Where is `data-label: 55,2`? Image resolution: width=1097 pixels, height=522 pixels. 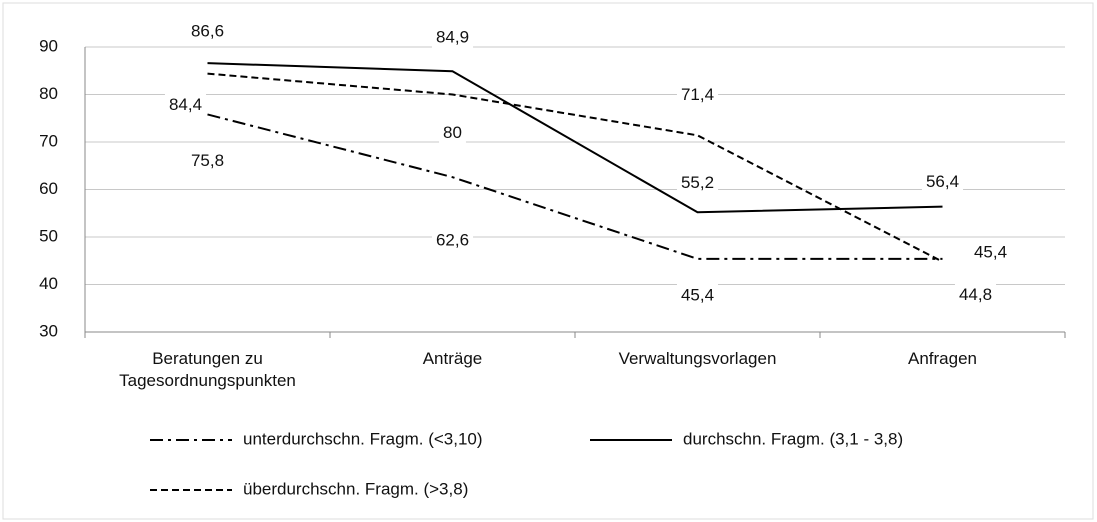 data-label: 55,2 is located at coordinates (697, 182).